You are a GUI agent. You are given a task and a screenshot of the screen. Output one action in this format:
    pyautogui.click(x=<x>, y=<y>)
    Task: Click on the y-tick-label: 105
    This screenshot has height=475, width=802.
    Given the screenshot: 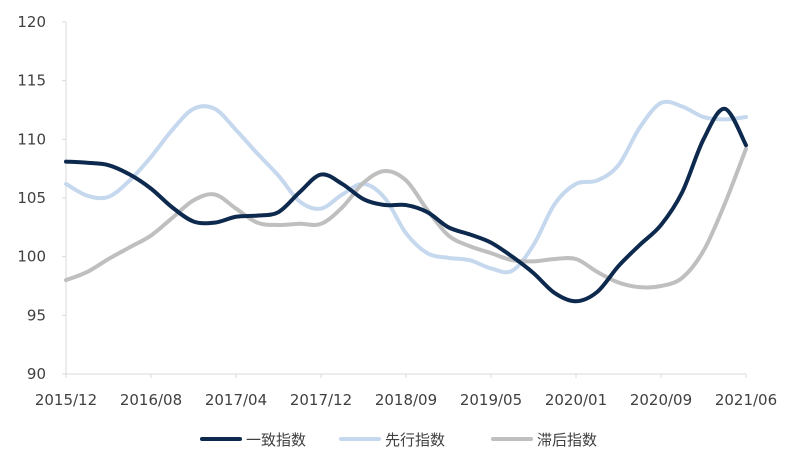 What is the action you would take?
    pyautogui.click(x=31, y=198)
    